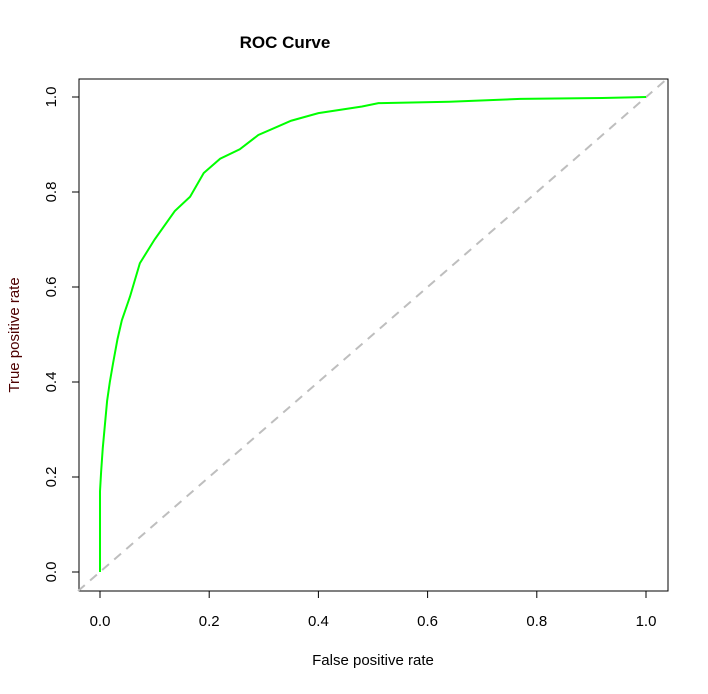  I want to click on y-axis-label: True positive rate, so click(14, 334).